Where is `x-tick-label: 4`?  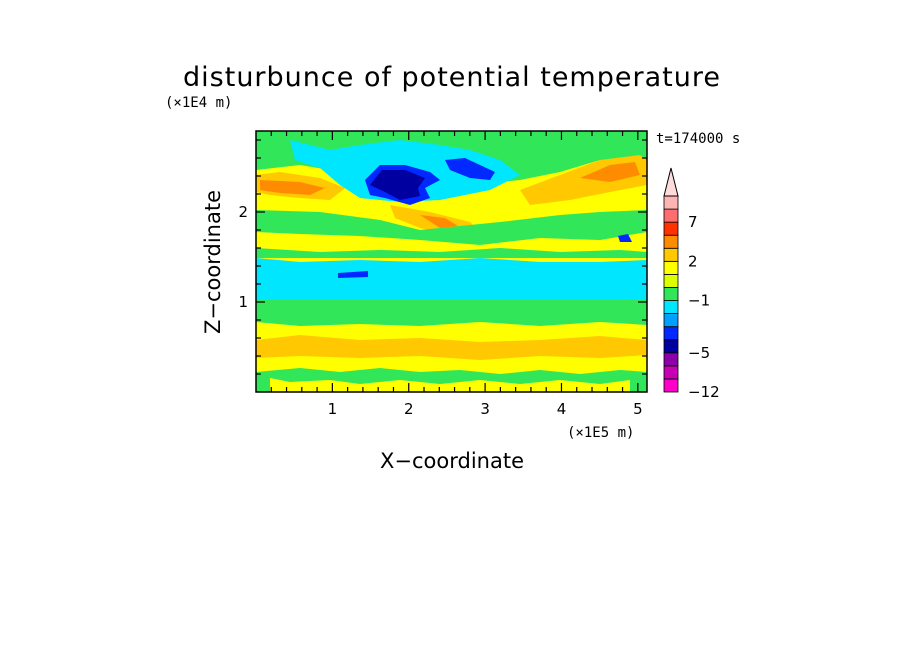
x-tick-label: 4 is located at coordinates (562, 409).